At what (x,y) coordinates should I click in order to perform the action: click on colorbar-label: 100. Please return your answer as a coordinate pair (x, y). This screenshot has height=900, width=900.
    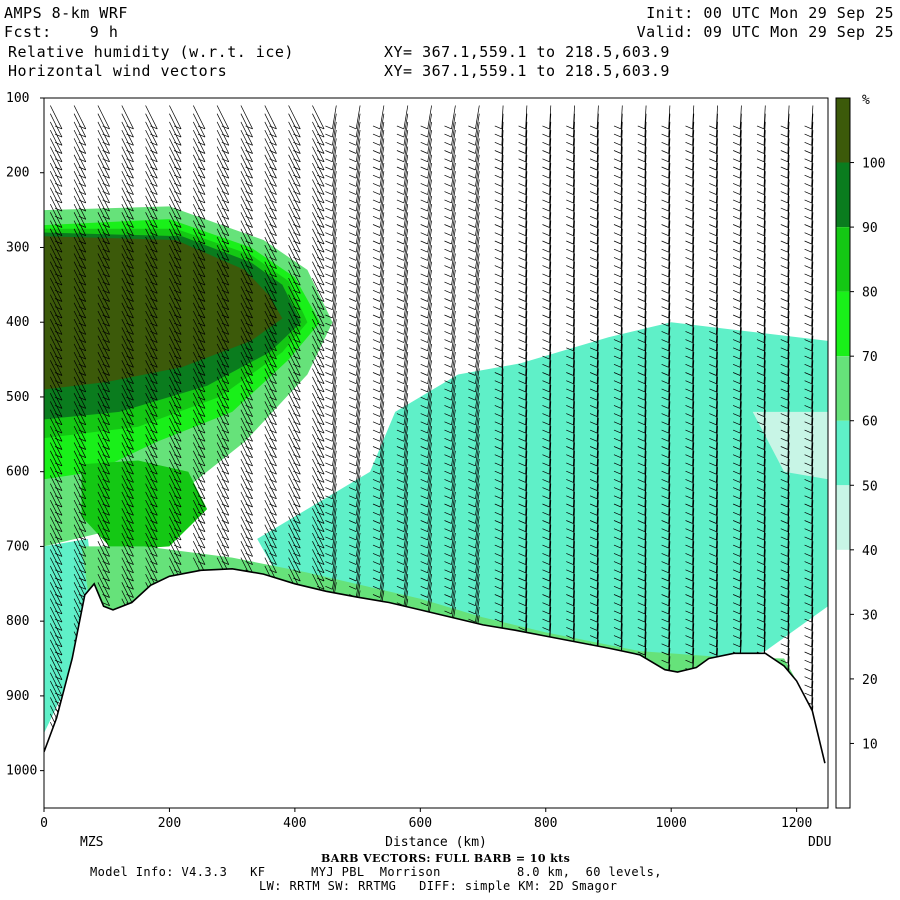
    Looking at the image, I should click on (873, 164).